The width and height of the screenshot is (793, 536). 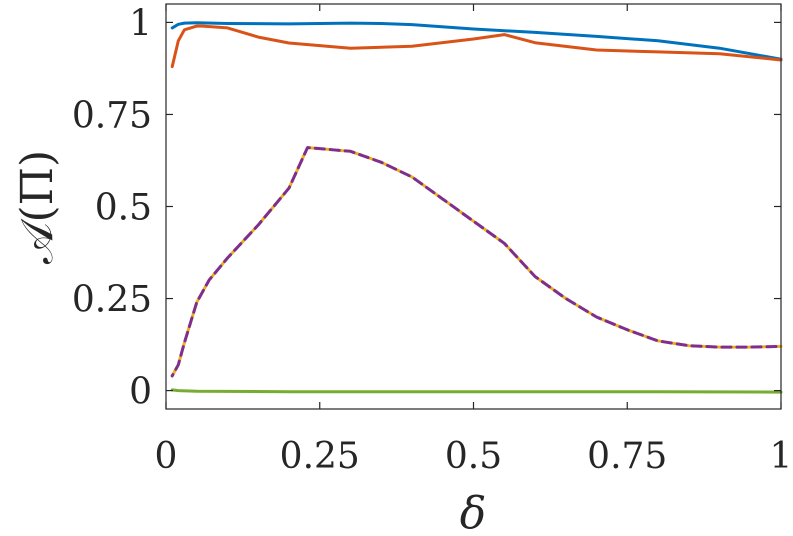 I want to click on y-tick-label: 0.25, so click(x=112, y=300).